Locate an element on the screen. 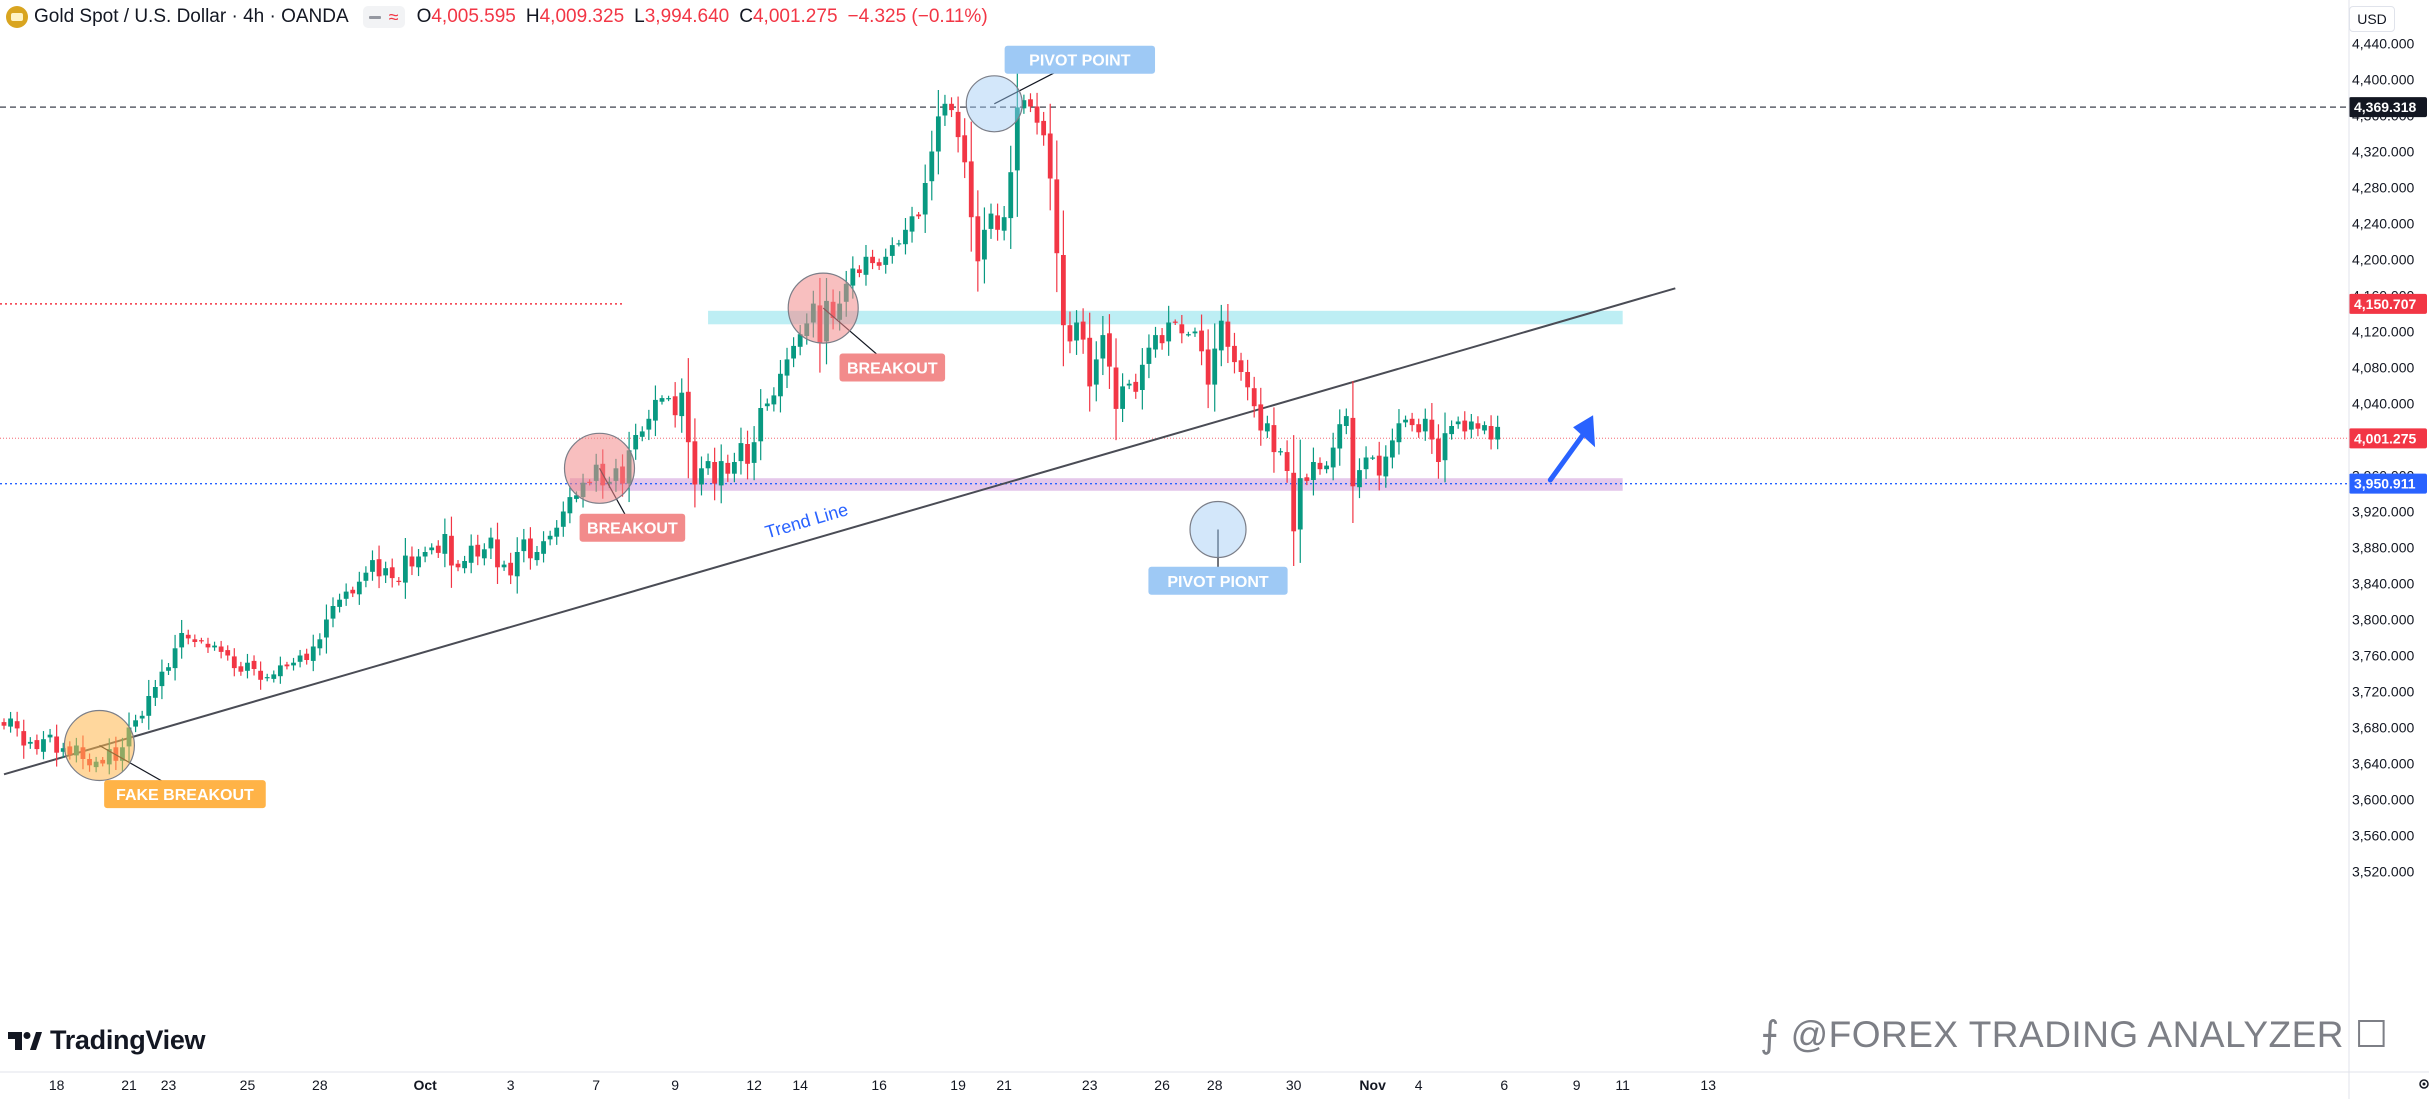 The width and height of the screenshot is (2429, 1099). symbol-title: Gold Spot / U.S. Dollar · 4h · OANDA is located at coordinates (191, 16).